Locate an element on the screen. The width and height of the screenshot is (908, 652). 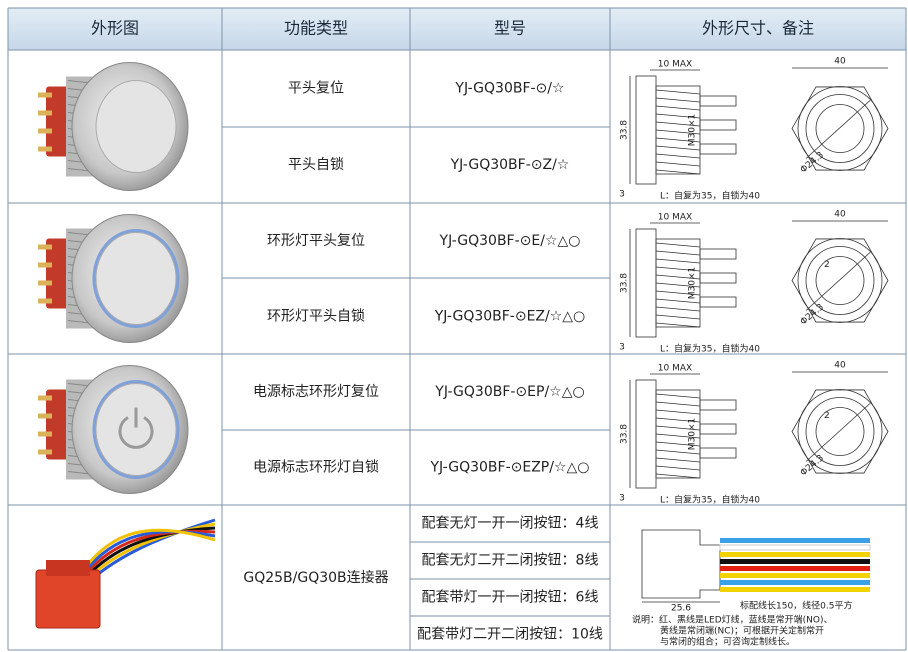
function-type: 环形灯平头自锁 is located at coordinates (316, 316).